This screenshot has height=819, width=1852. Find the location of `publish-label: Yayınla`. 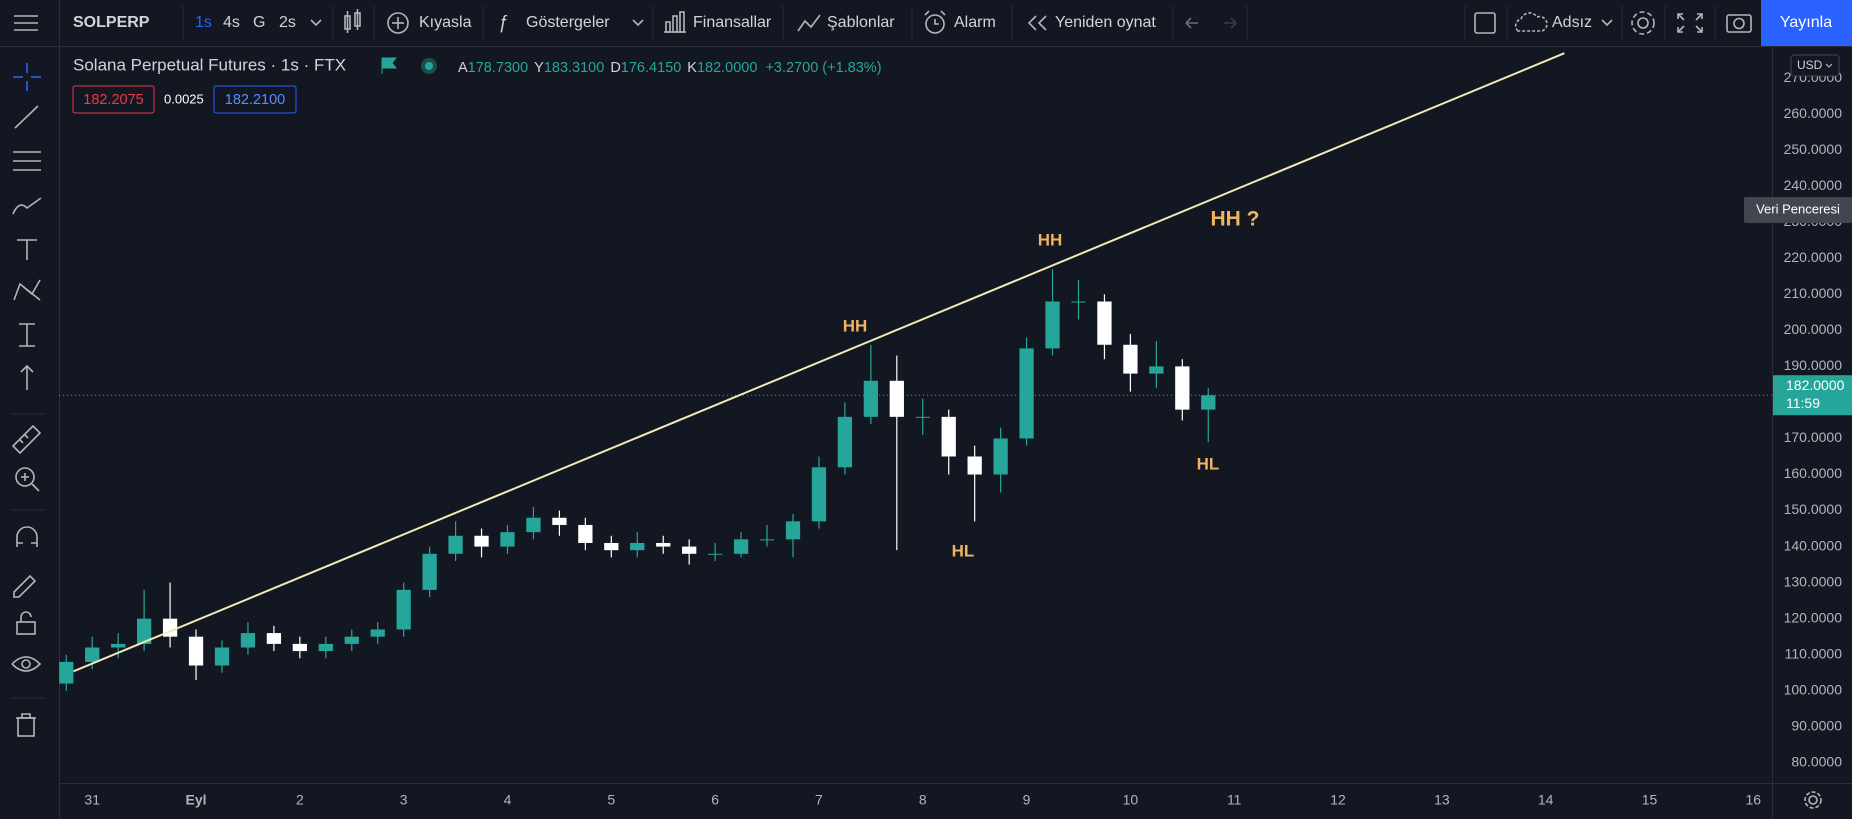

publish-label: Yayınla is located at coordinates (1806, 22).